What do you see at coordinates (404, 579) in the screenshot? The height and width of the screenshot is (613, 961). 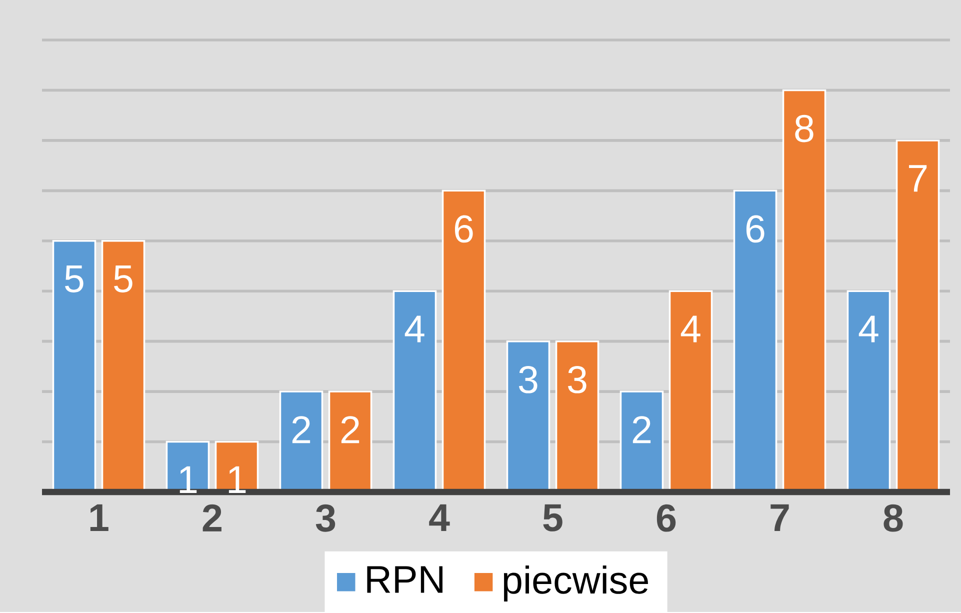 I see `legend-label: RPN` at bounding box center [404, 579].